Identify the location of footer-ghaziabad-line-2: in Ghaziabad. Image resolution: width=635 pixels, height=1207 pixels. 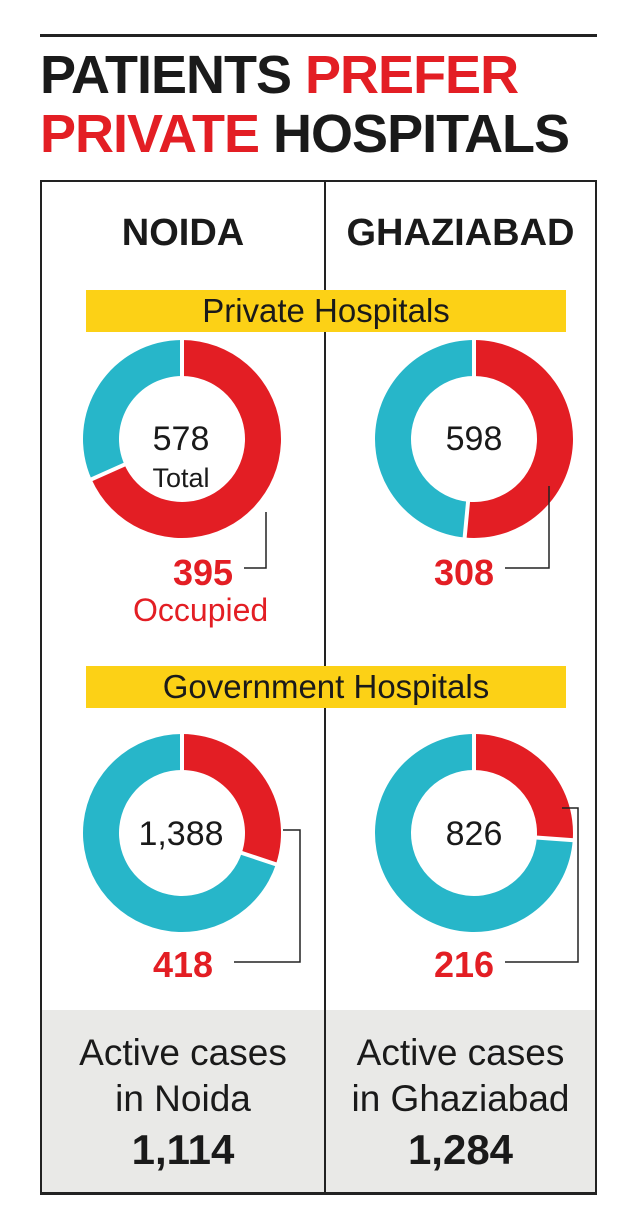
(460, 1098).